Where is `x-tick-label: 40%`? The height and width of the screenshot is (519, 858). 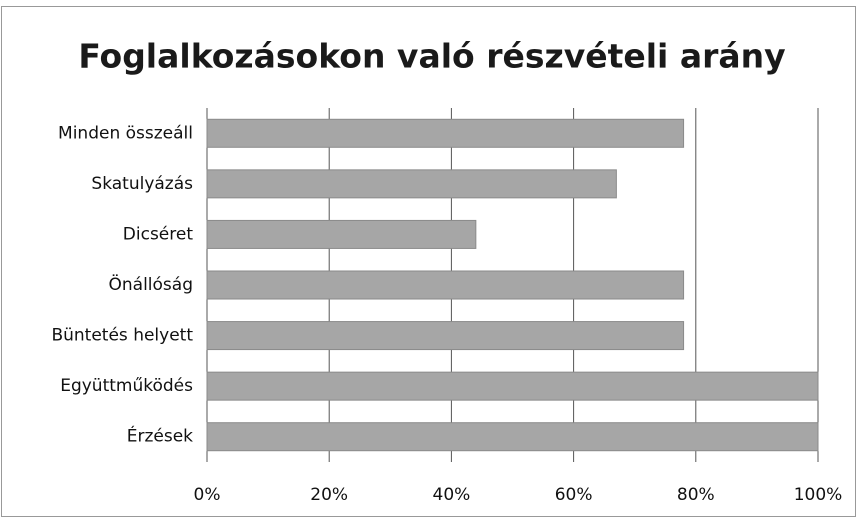
x-tick-label: 40% is located at coordinates (452, 495).